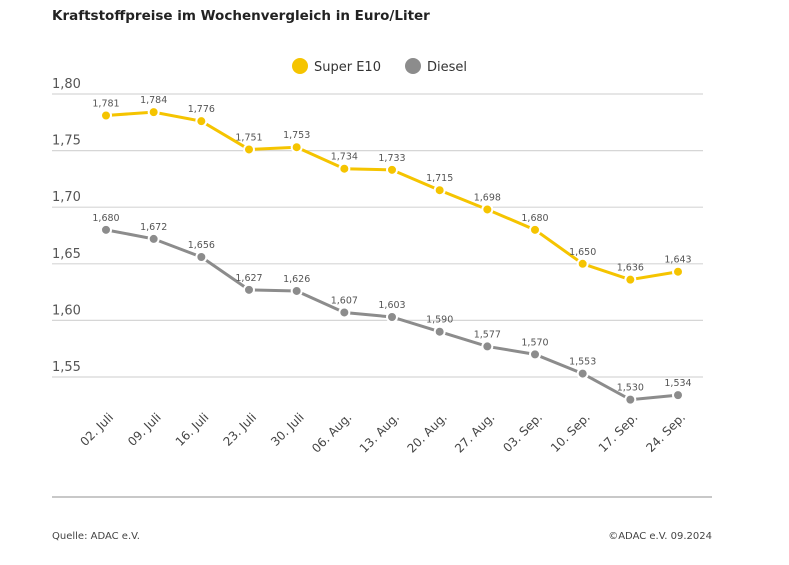 Image resolution: width=789 pixels, height=565 pixels. I want to click on x-tick-label: 17. Sep., so click(618, 432).